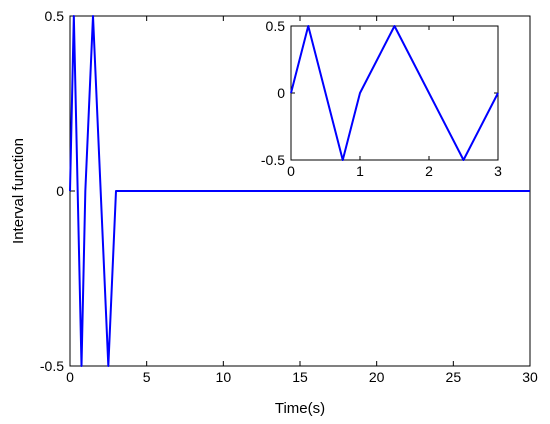 Image resolution: width=550 pixels, height=424 pixels. What do you see at coordinates (530, 377) in the screenshot?
I see `main-x-tick-label: 30` at bounding box center [530, 377].